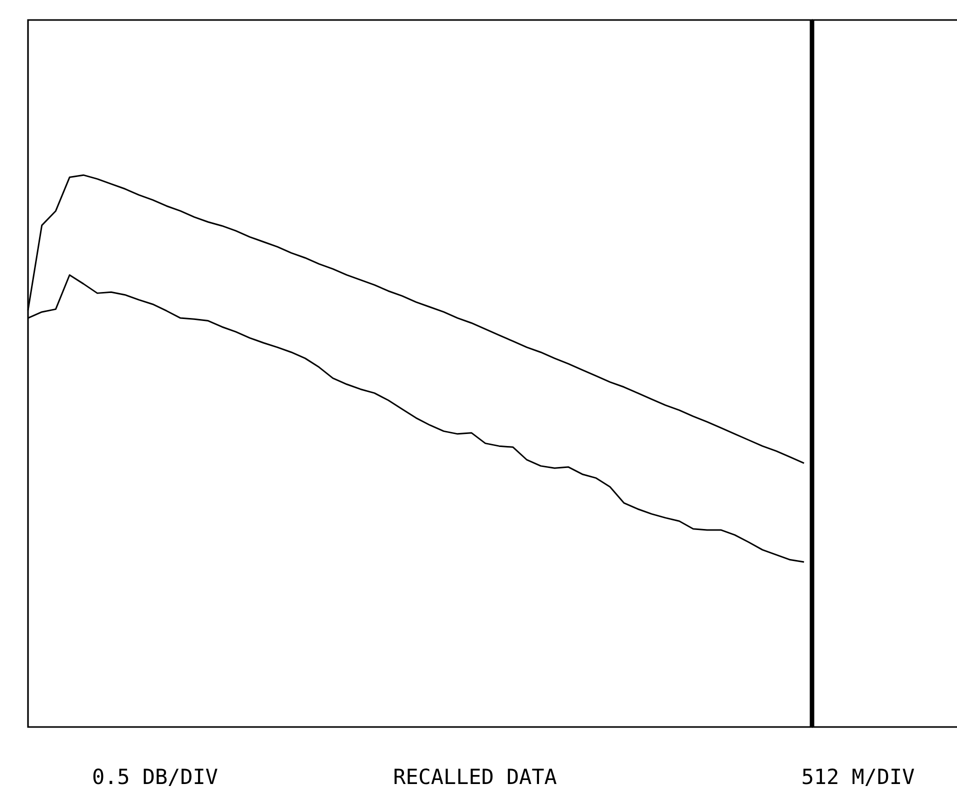 The width and height of the screenshot is (957, 812). Describe the element at coordinates (475, 776) in the screenshot. I see `text: RECALLED DATA` at that location.